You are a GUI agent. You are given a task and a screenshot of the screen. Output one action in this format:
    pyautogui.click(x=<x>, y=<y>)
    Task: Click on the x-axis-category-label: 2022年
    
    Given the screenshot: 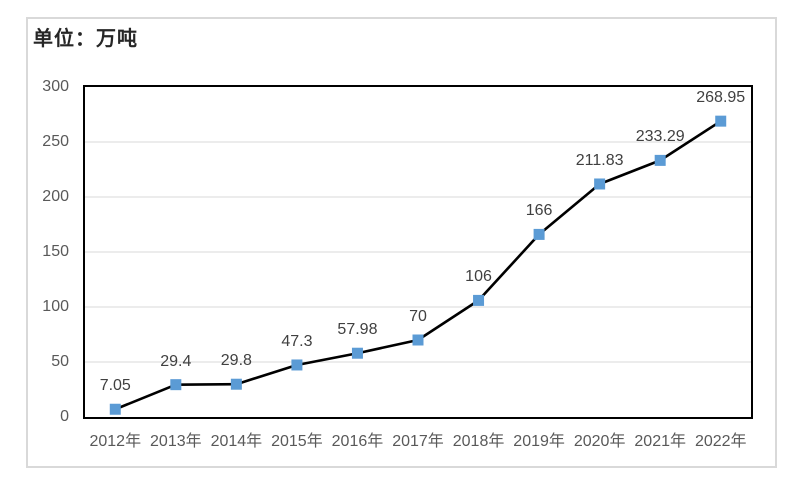 What is the action you would take?
    pyautogui.click(x=720, y=441)
    